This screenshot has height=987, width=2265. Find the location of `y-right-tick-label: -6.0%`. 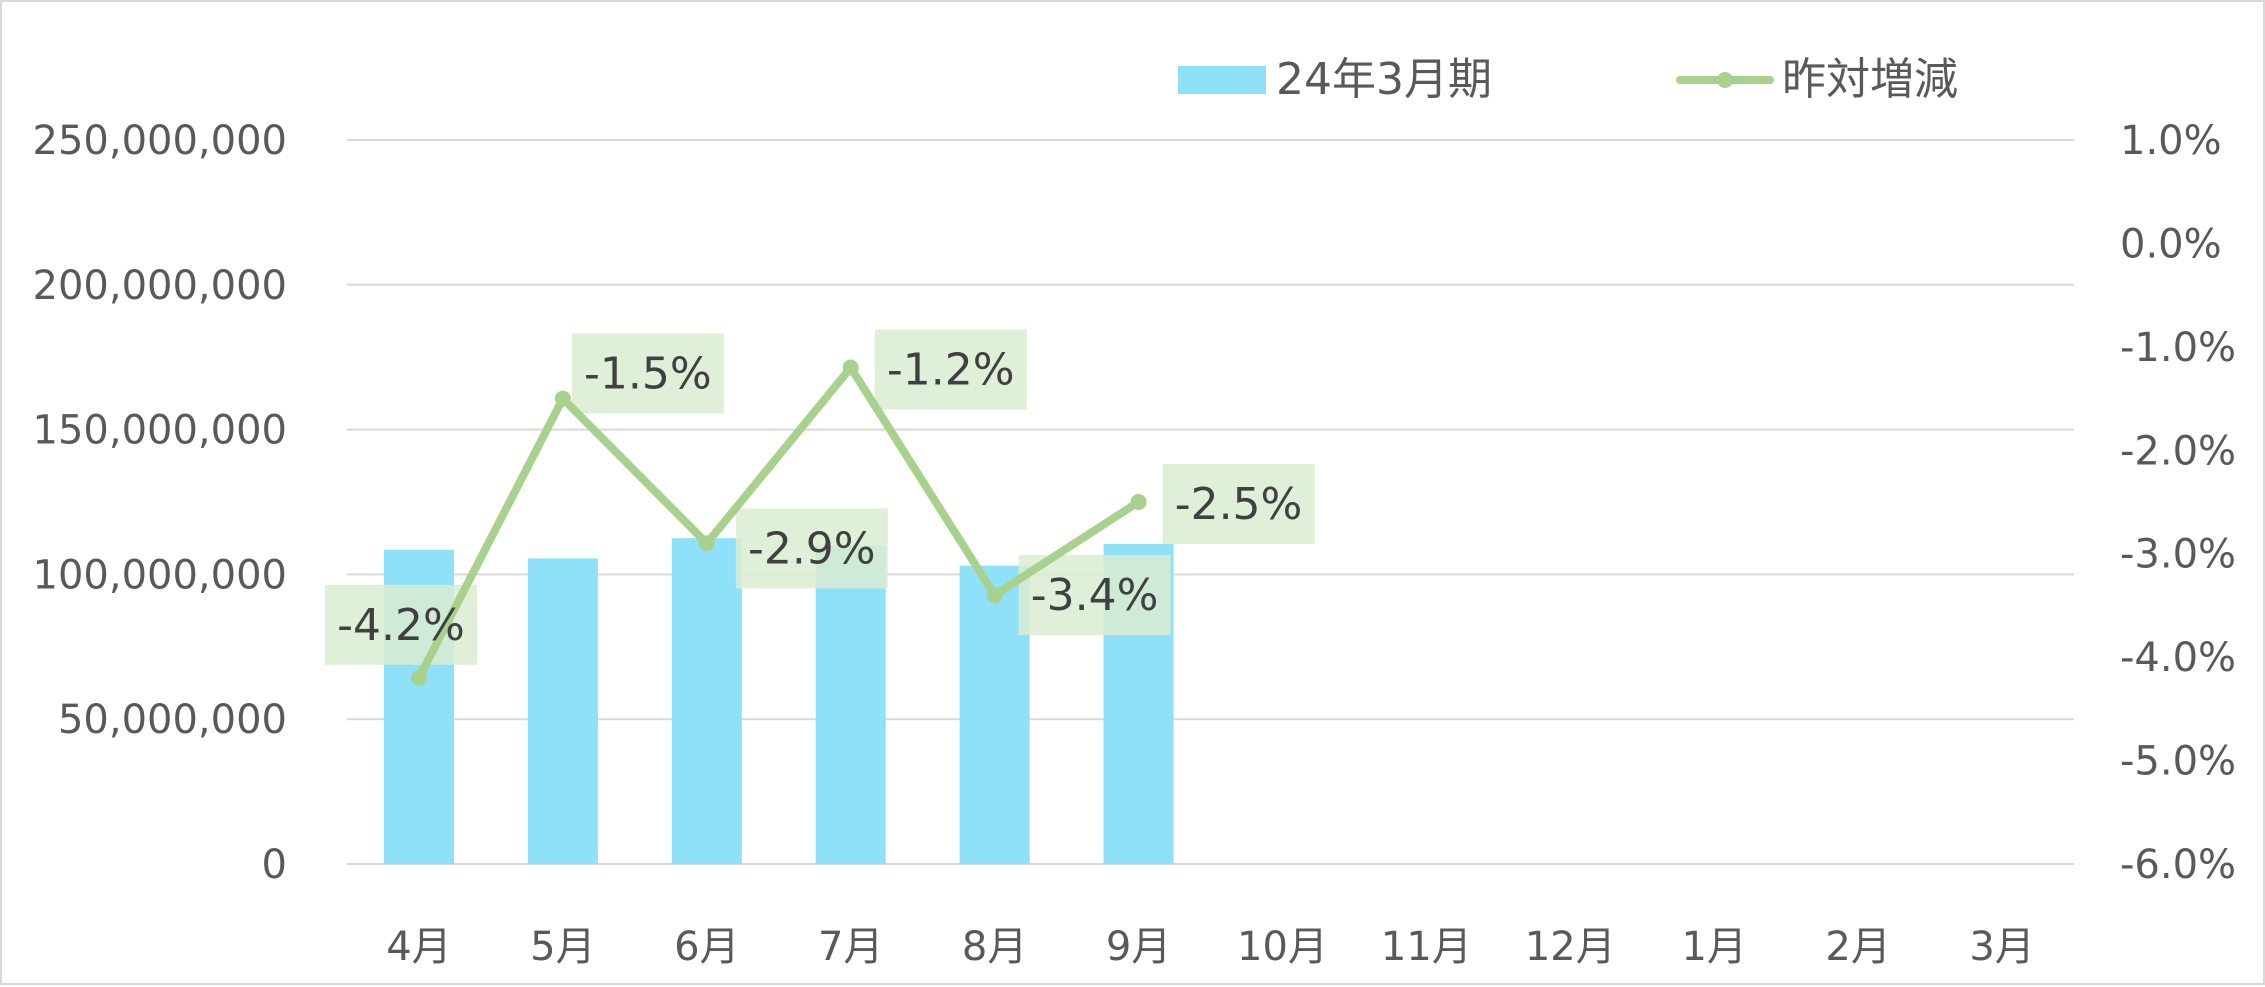

y-right-tick-label: -6.0% is located at coordinates (2178, 865).